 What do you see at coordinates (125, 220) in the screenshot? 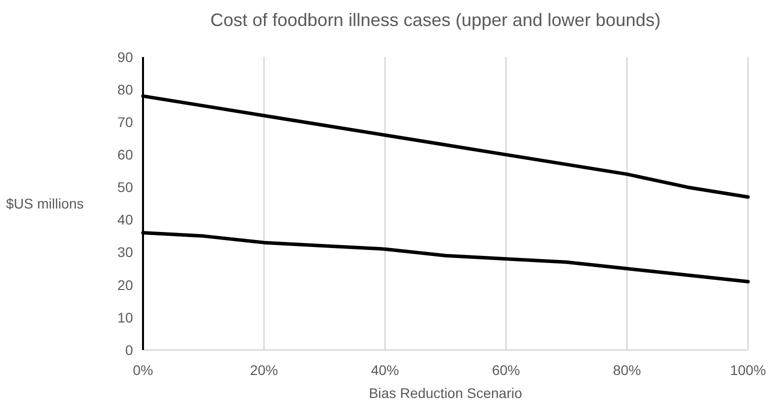
I see `y-tick-label: 40` at bounding box center [125, 220].